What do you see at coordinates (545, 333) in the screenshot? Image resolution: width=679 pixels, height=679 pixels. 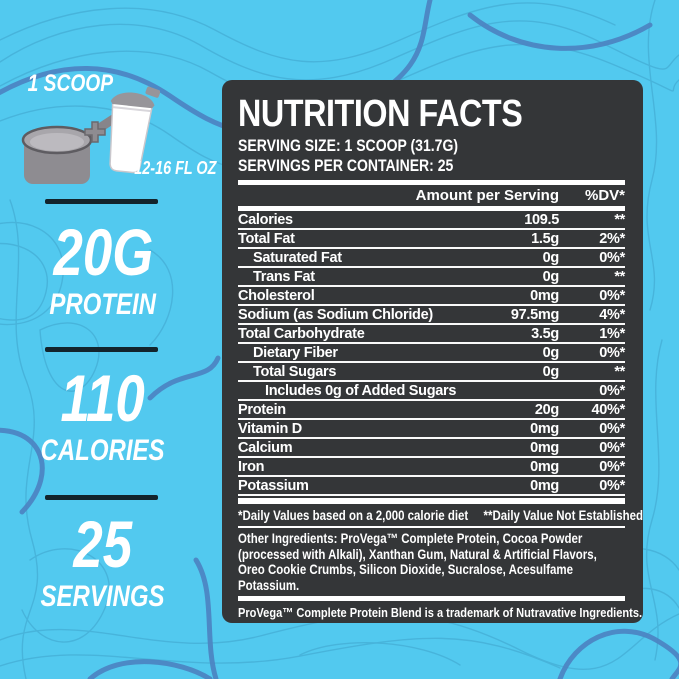 I see `row-amount: 3.5g` at bounding box center [545, 333].